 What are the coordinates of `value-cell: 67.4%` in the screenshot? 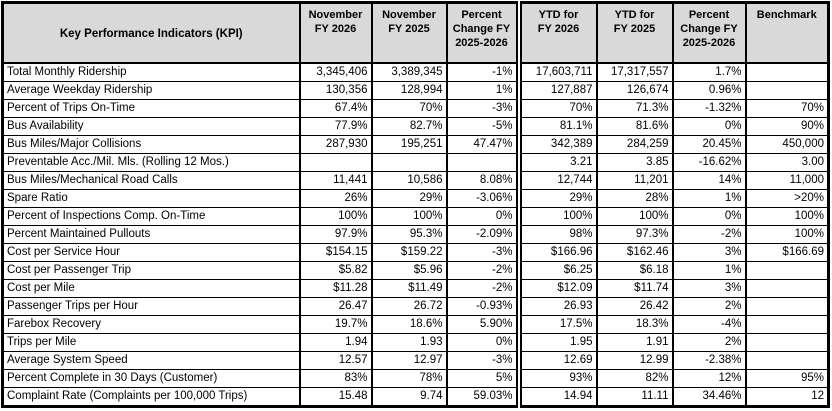 It's located at (335, 108).